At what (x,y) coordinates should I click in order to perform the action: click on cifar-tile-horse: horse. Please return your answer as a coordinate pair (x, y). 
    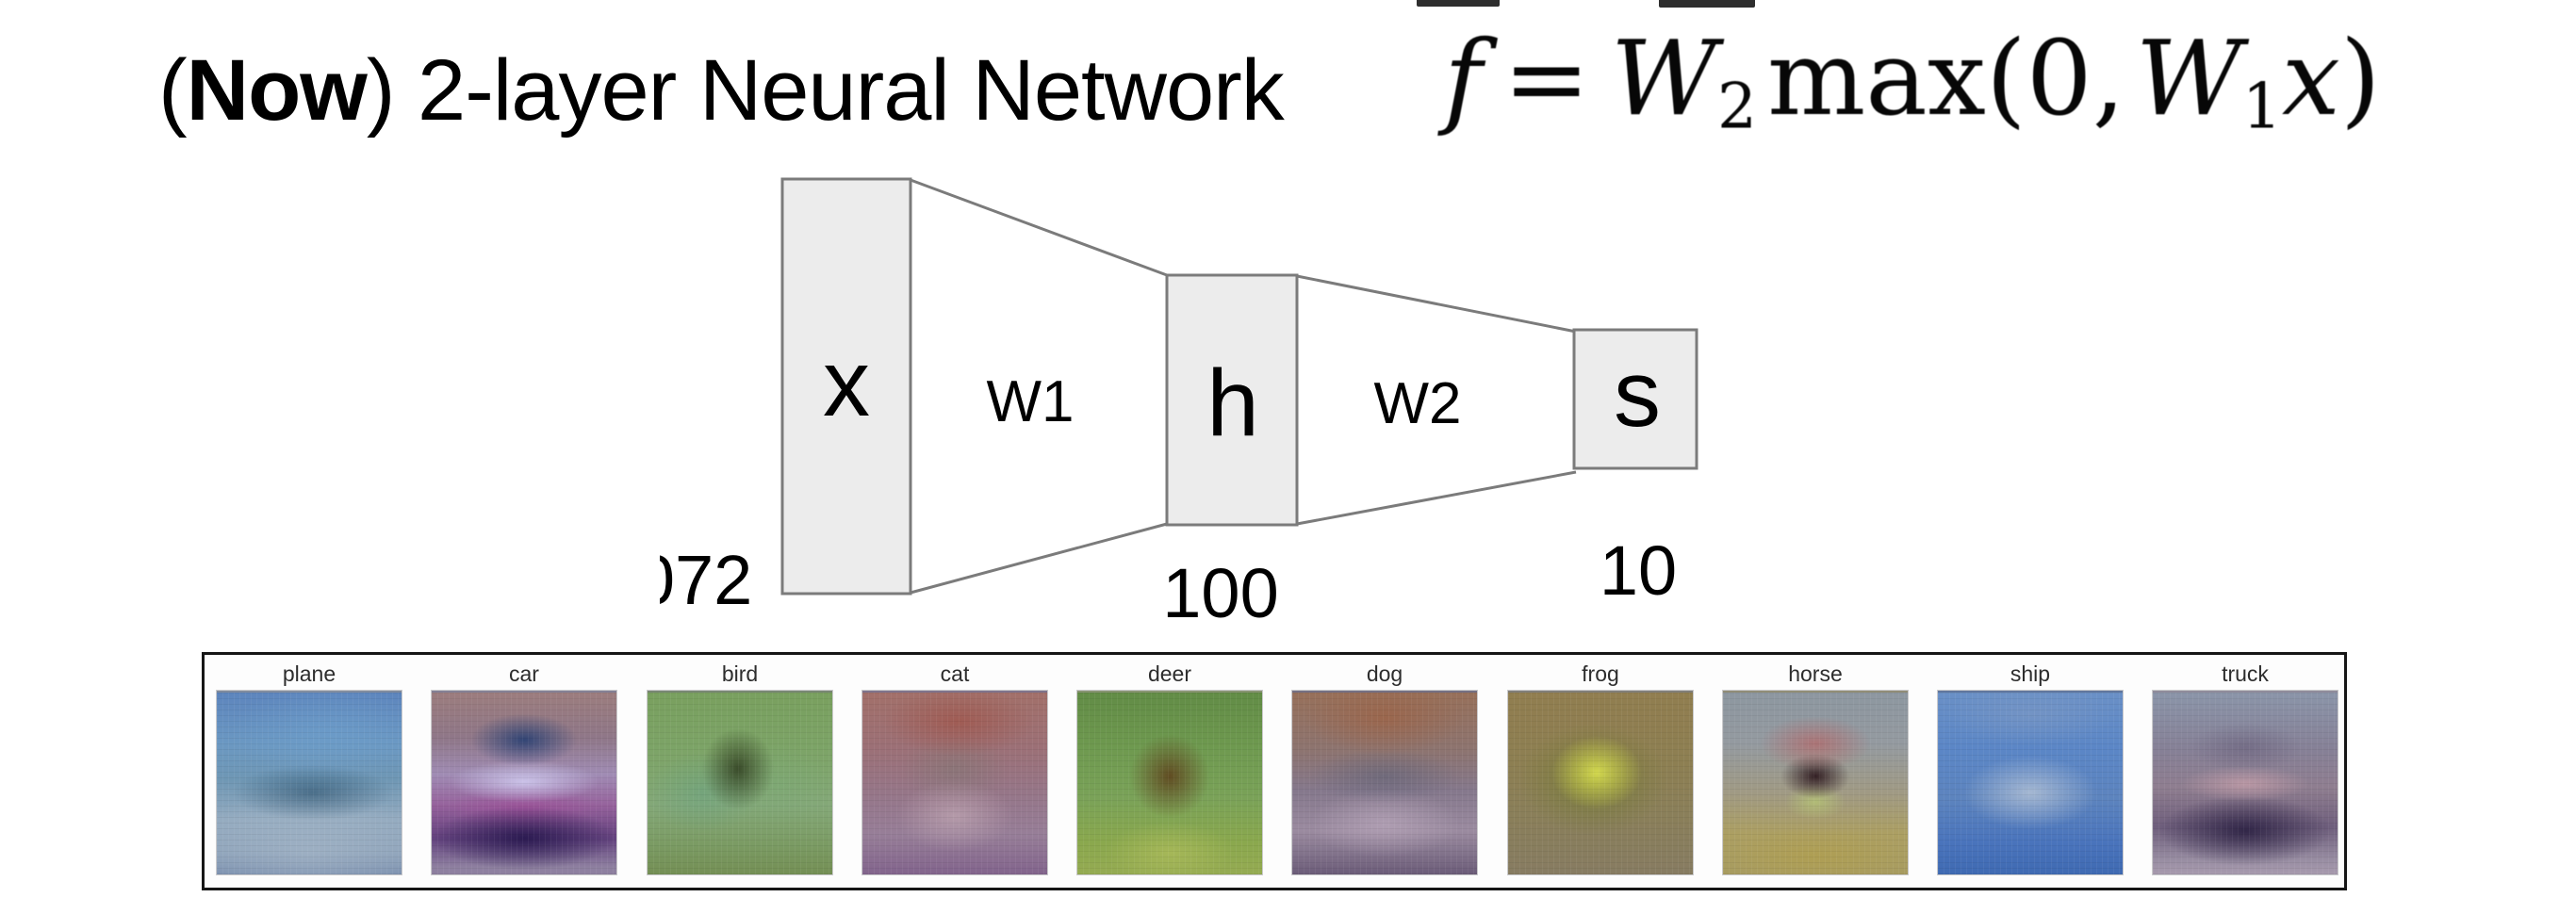
    Looking at the image, I should click on (1815, 765).